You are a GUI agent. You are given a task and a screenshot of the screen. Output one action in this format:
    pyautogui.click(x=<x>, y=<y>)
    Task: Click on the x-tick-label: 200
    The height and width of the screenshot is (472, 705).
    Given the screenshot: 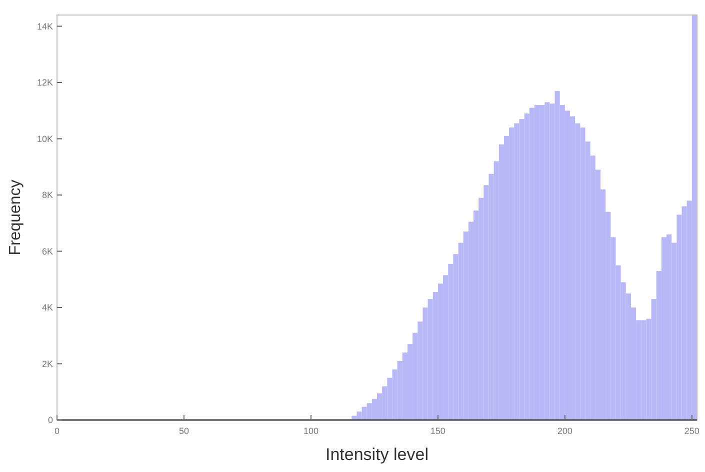 What is the action you would take?
    pyautogui.click(x=564, y=431)
    